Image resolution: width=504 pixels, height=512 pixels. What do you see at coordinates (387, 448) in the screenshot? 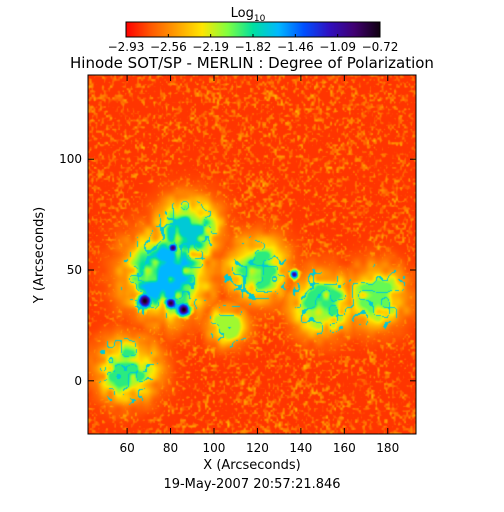
I see `x-tick-label: 180` at bounding box center [387, 448].